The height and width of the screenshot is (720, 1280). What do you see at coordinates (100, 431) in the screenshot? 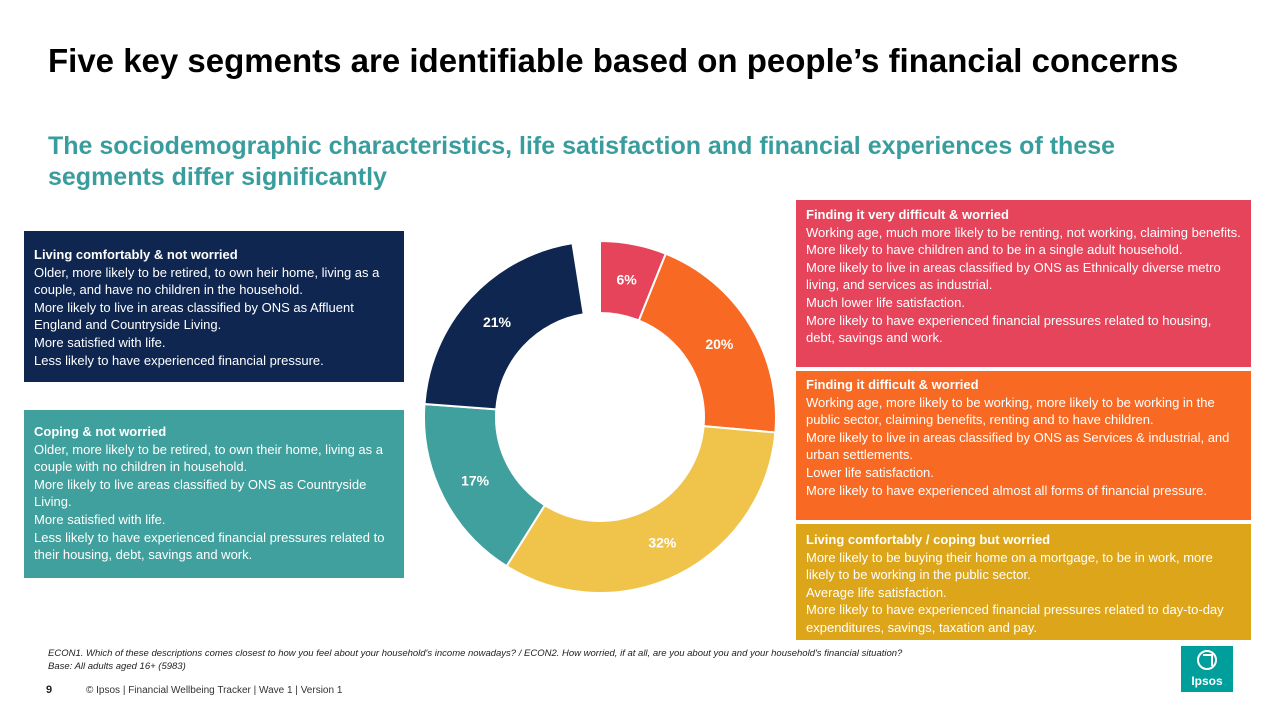
I see `segment-title: Coping & not worried` at bounding box center [100, 431].